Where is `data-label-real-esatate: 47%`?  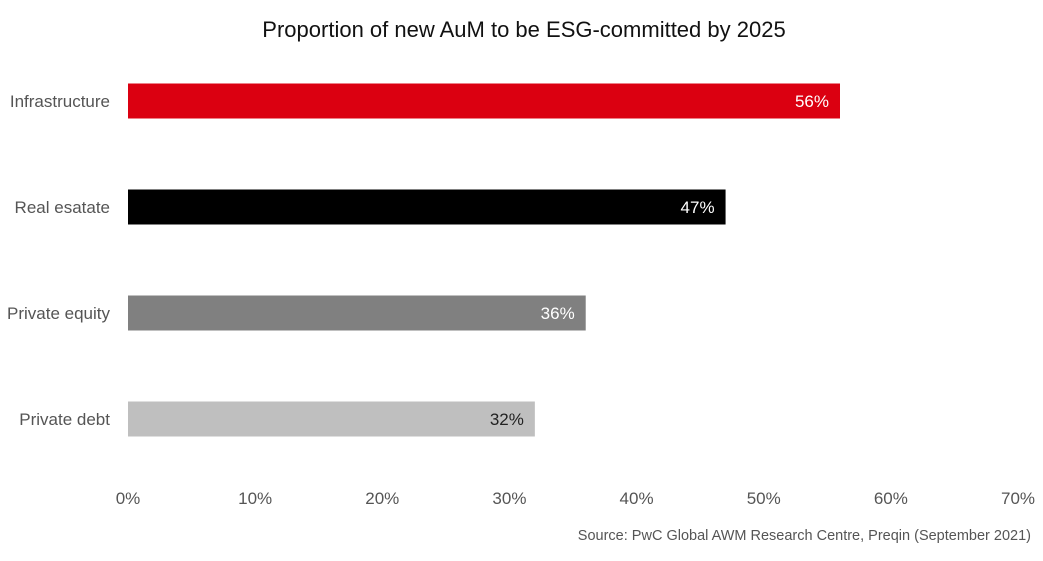 data-label-real-esatate: 47% is located at coordinates (698, 207).